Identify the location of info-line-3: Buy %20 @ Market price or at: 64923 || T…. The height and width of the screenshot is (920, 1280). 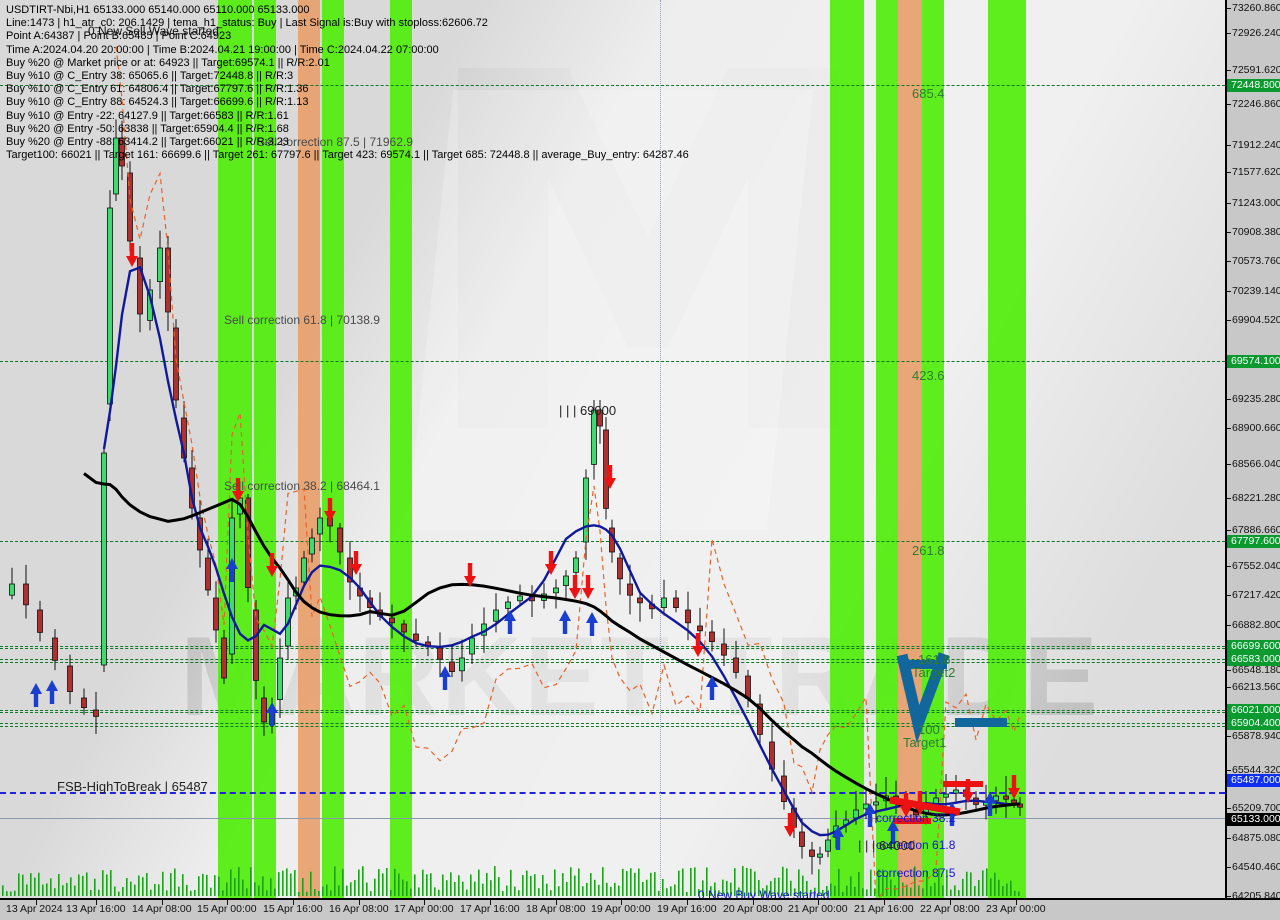
(168, 62).